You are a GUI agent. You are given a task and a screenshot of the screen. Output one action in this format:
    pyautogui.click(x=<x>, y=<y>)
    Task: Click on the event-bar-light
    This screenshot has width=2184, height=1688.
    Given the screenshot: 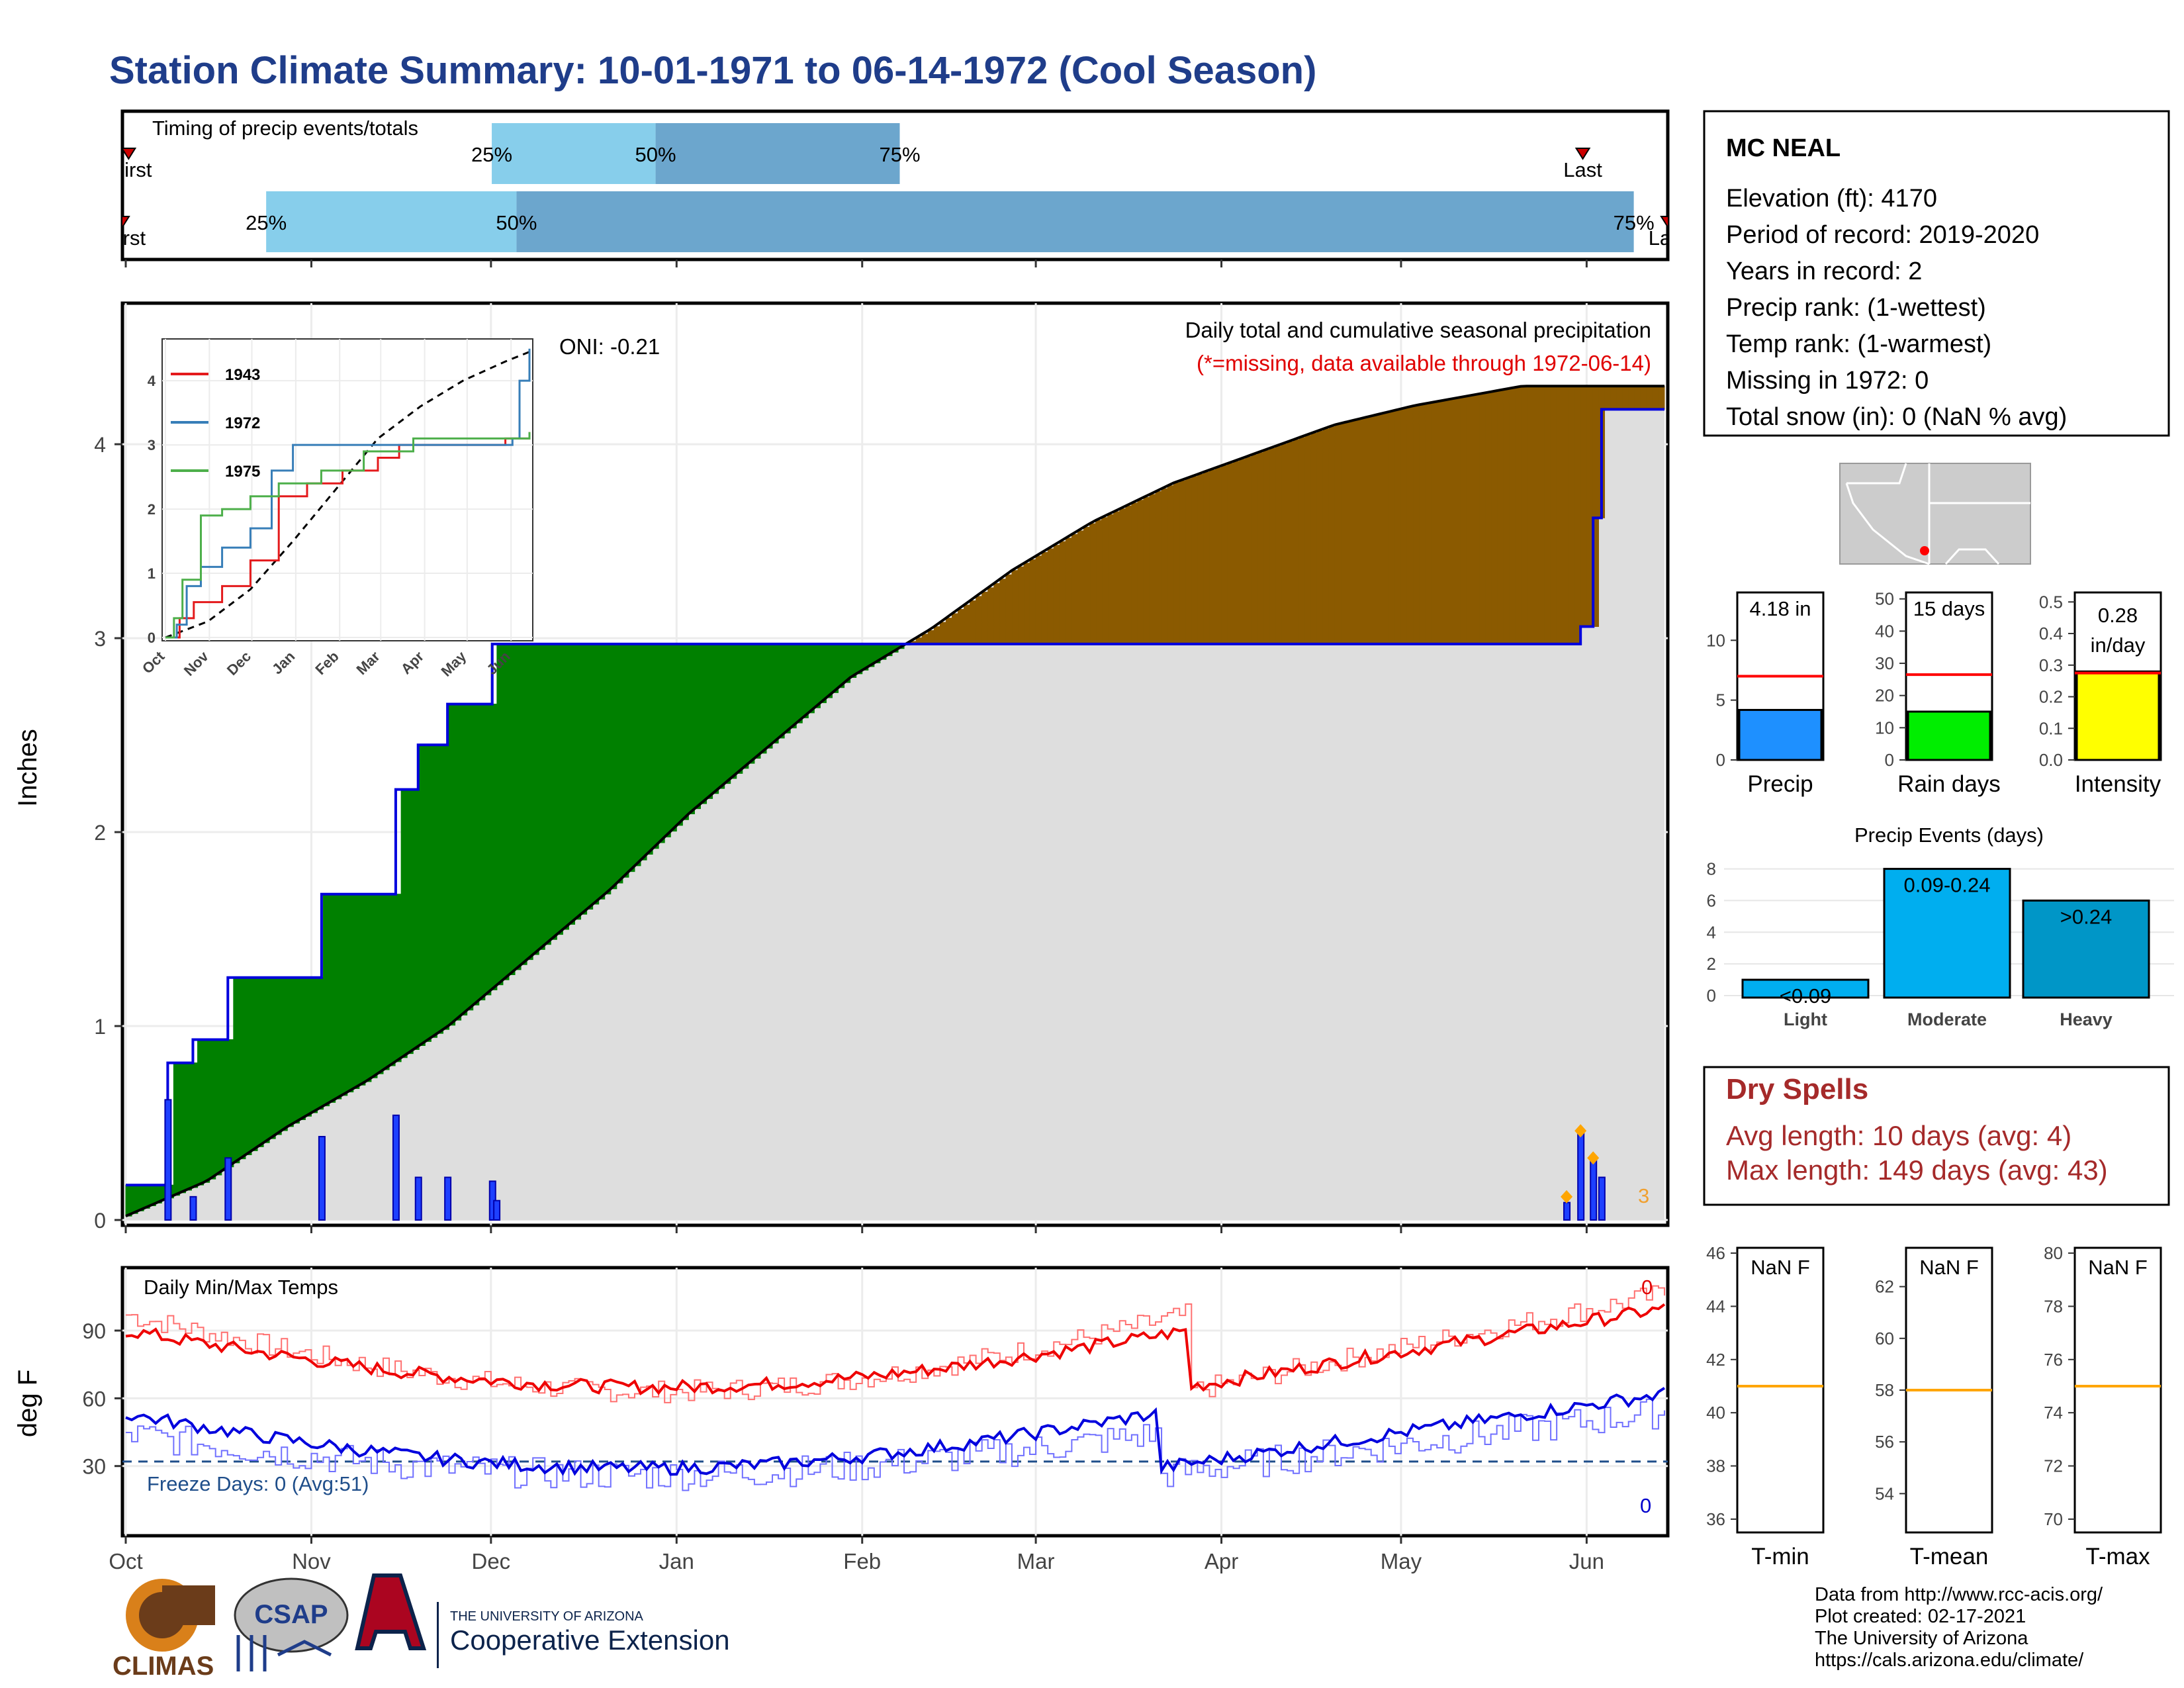 What is the action you would take?
    pyautogui.click(x=1806, y=988)
    